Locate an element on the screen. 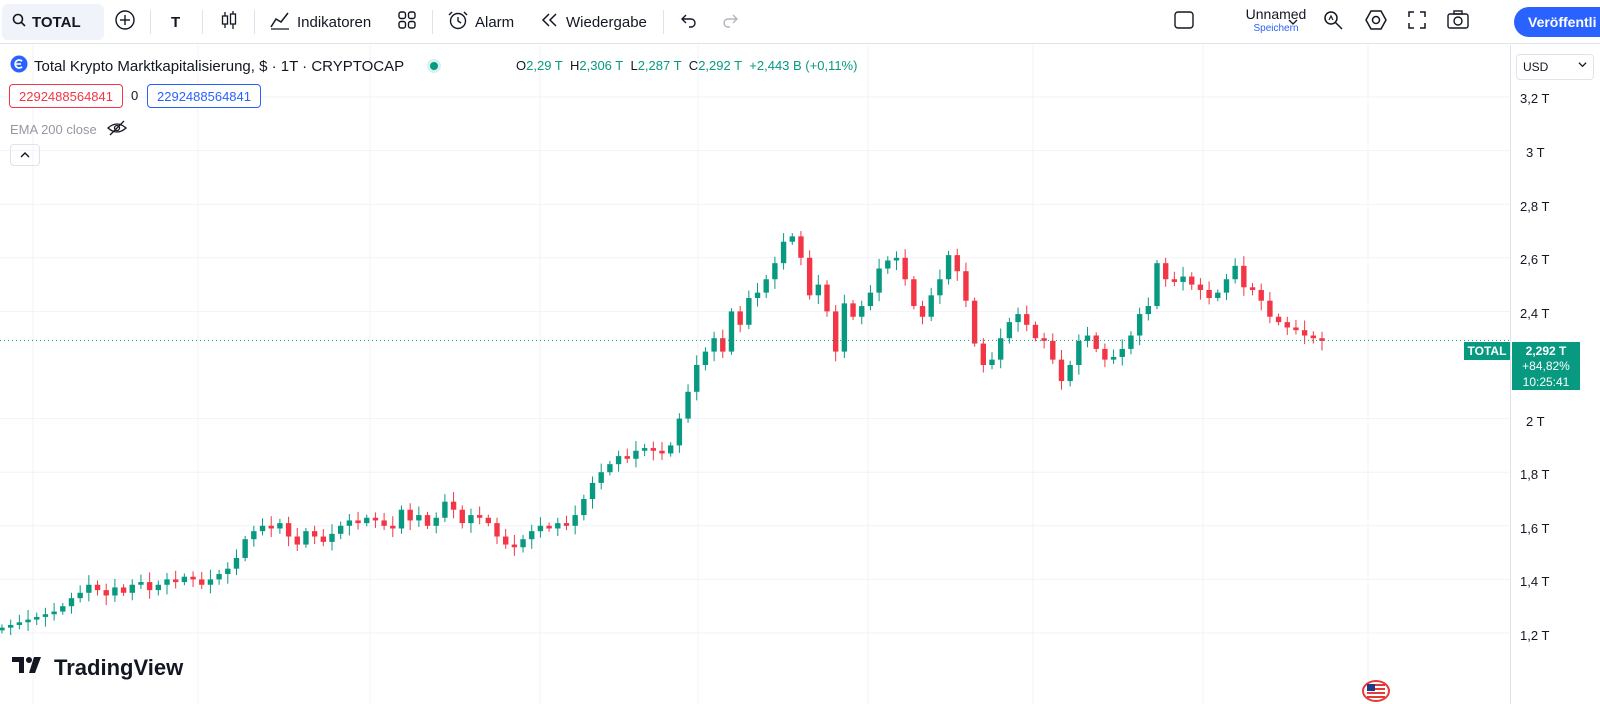  undo-icon is located at coordinates (689, 22).